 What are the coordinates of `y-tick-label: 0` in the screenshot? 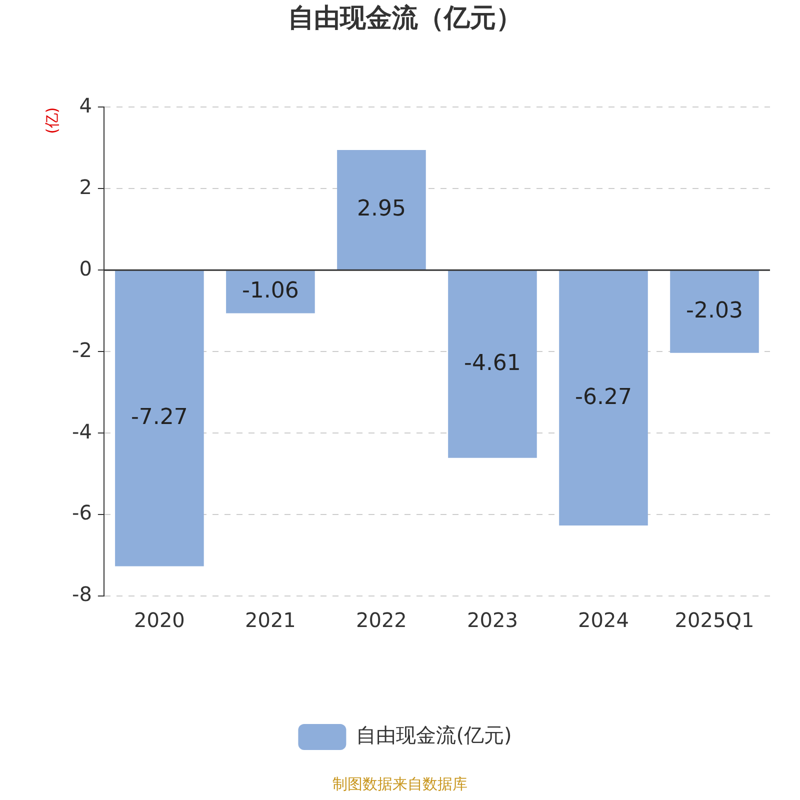 It's located at (85, 268).